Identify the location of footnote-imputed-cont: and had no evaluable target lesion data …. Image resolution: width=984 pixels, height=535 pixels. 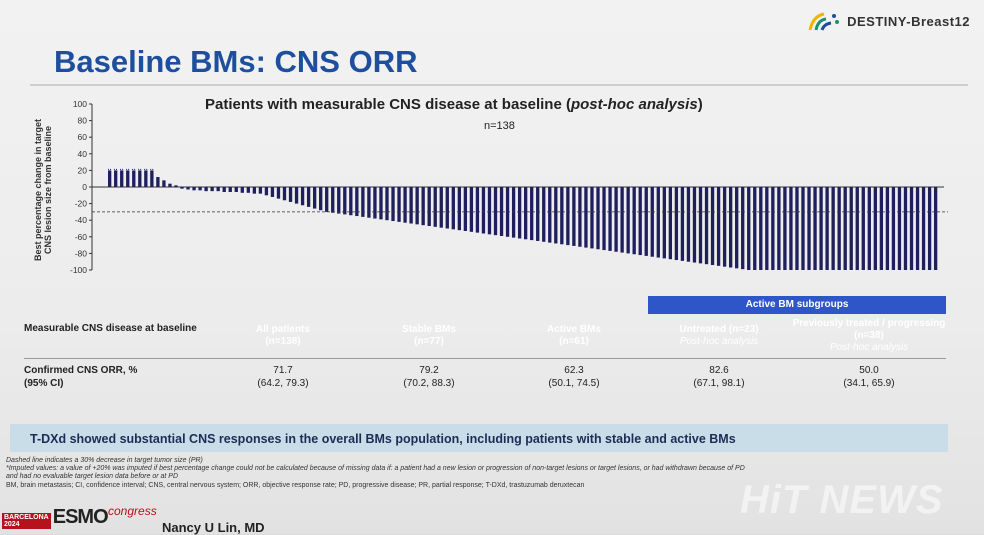
(92, 476).